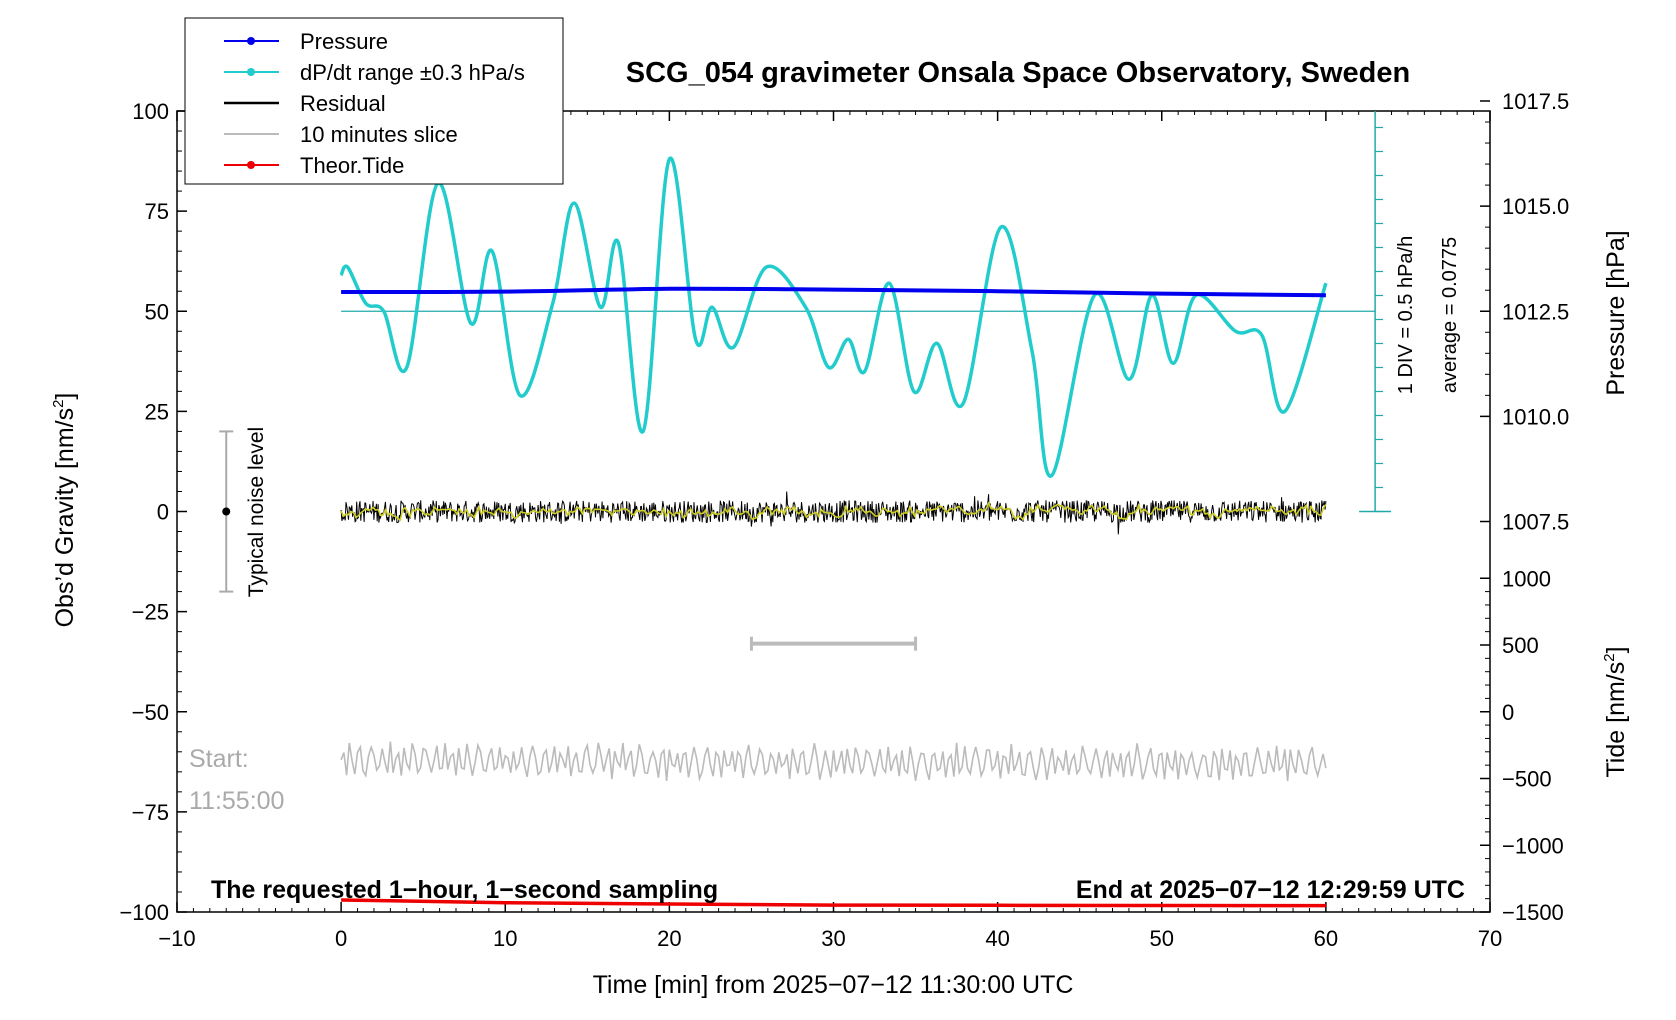 The width and height of the screenshot is (1676, 1020). I want to click on slice-series-line, so click(833, 761).